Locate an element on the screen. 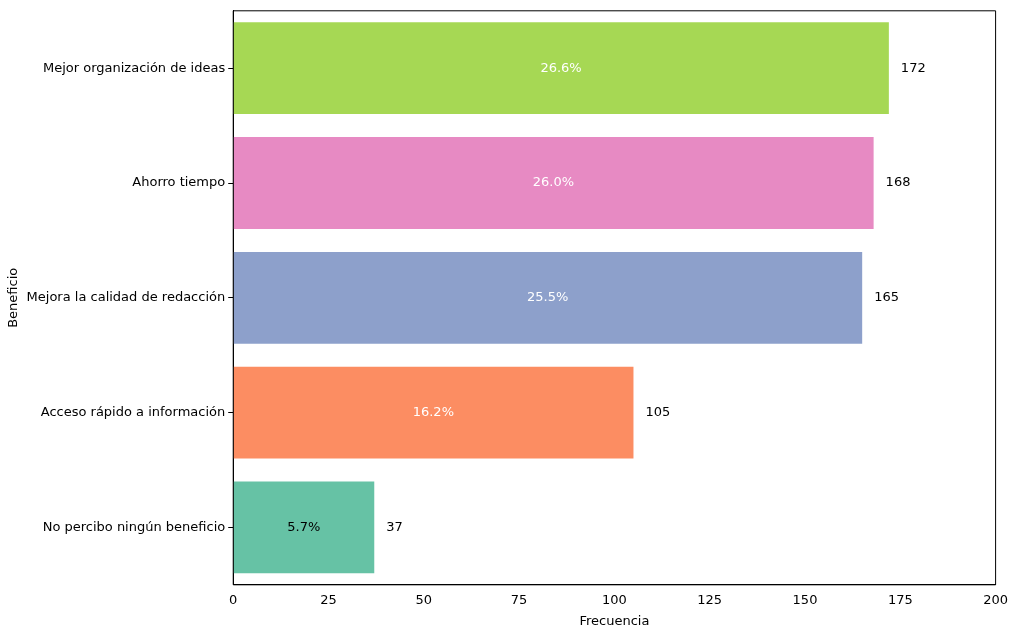  x-tick-label: 100 is located at coordinates (614, 599).